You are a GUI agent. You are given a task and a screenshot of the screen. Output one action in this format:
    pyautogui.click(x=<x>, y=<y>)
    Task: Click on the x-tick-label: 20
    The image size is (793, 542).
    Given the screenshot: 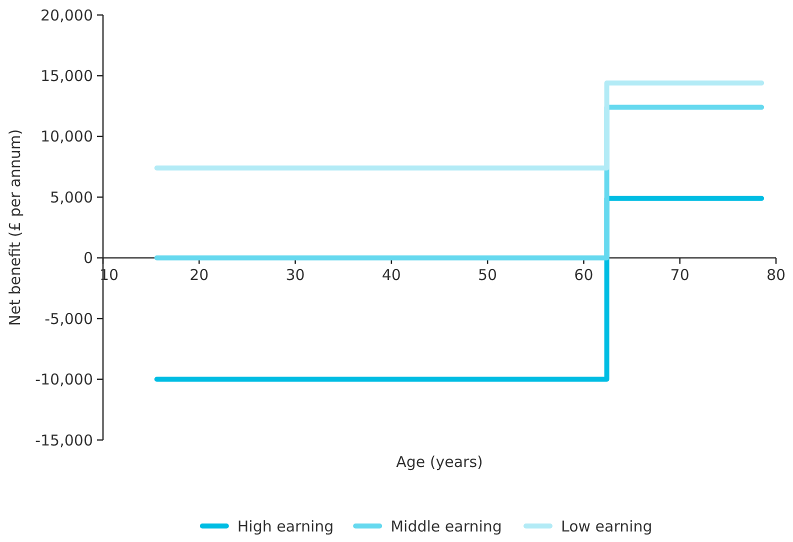 What is the action you would take?
    pyautogui.click(x=199, y=275)
    